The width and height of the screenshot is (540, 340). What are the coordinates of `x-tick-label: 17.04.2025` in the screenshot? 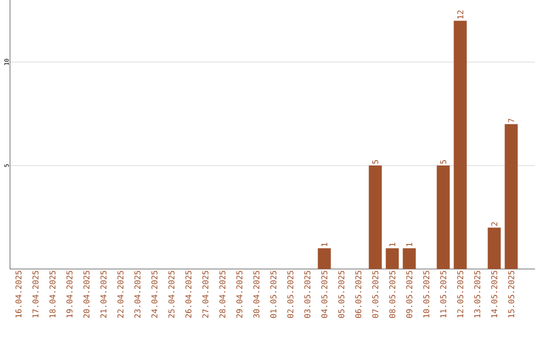 It's located at (35, 294).